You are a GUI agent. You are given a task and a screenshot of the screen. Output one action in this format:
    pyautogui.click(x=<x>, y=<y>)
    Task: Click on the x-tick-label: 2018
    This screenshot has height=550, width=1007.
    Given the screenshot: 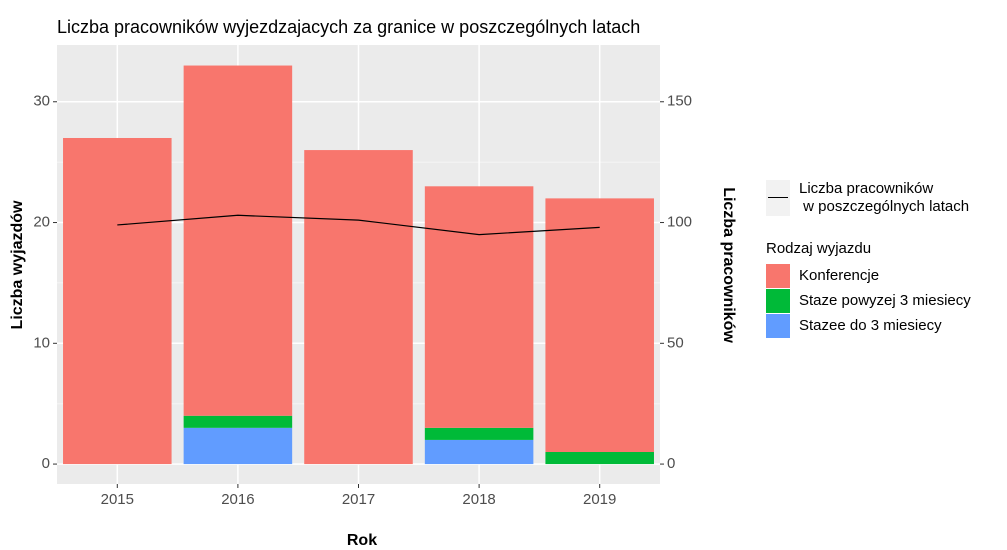 What is the action you would take?
    pyautogui.click(x=478, y=499)
    